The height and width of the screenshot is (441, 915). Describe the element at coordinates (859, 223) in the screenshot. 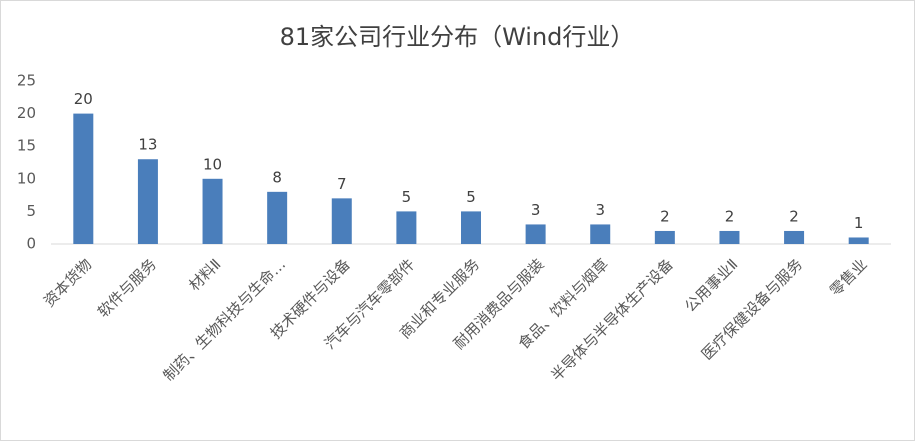

I see `data-label: 1` at that location.